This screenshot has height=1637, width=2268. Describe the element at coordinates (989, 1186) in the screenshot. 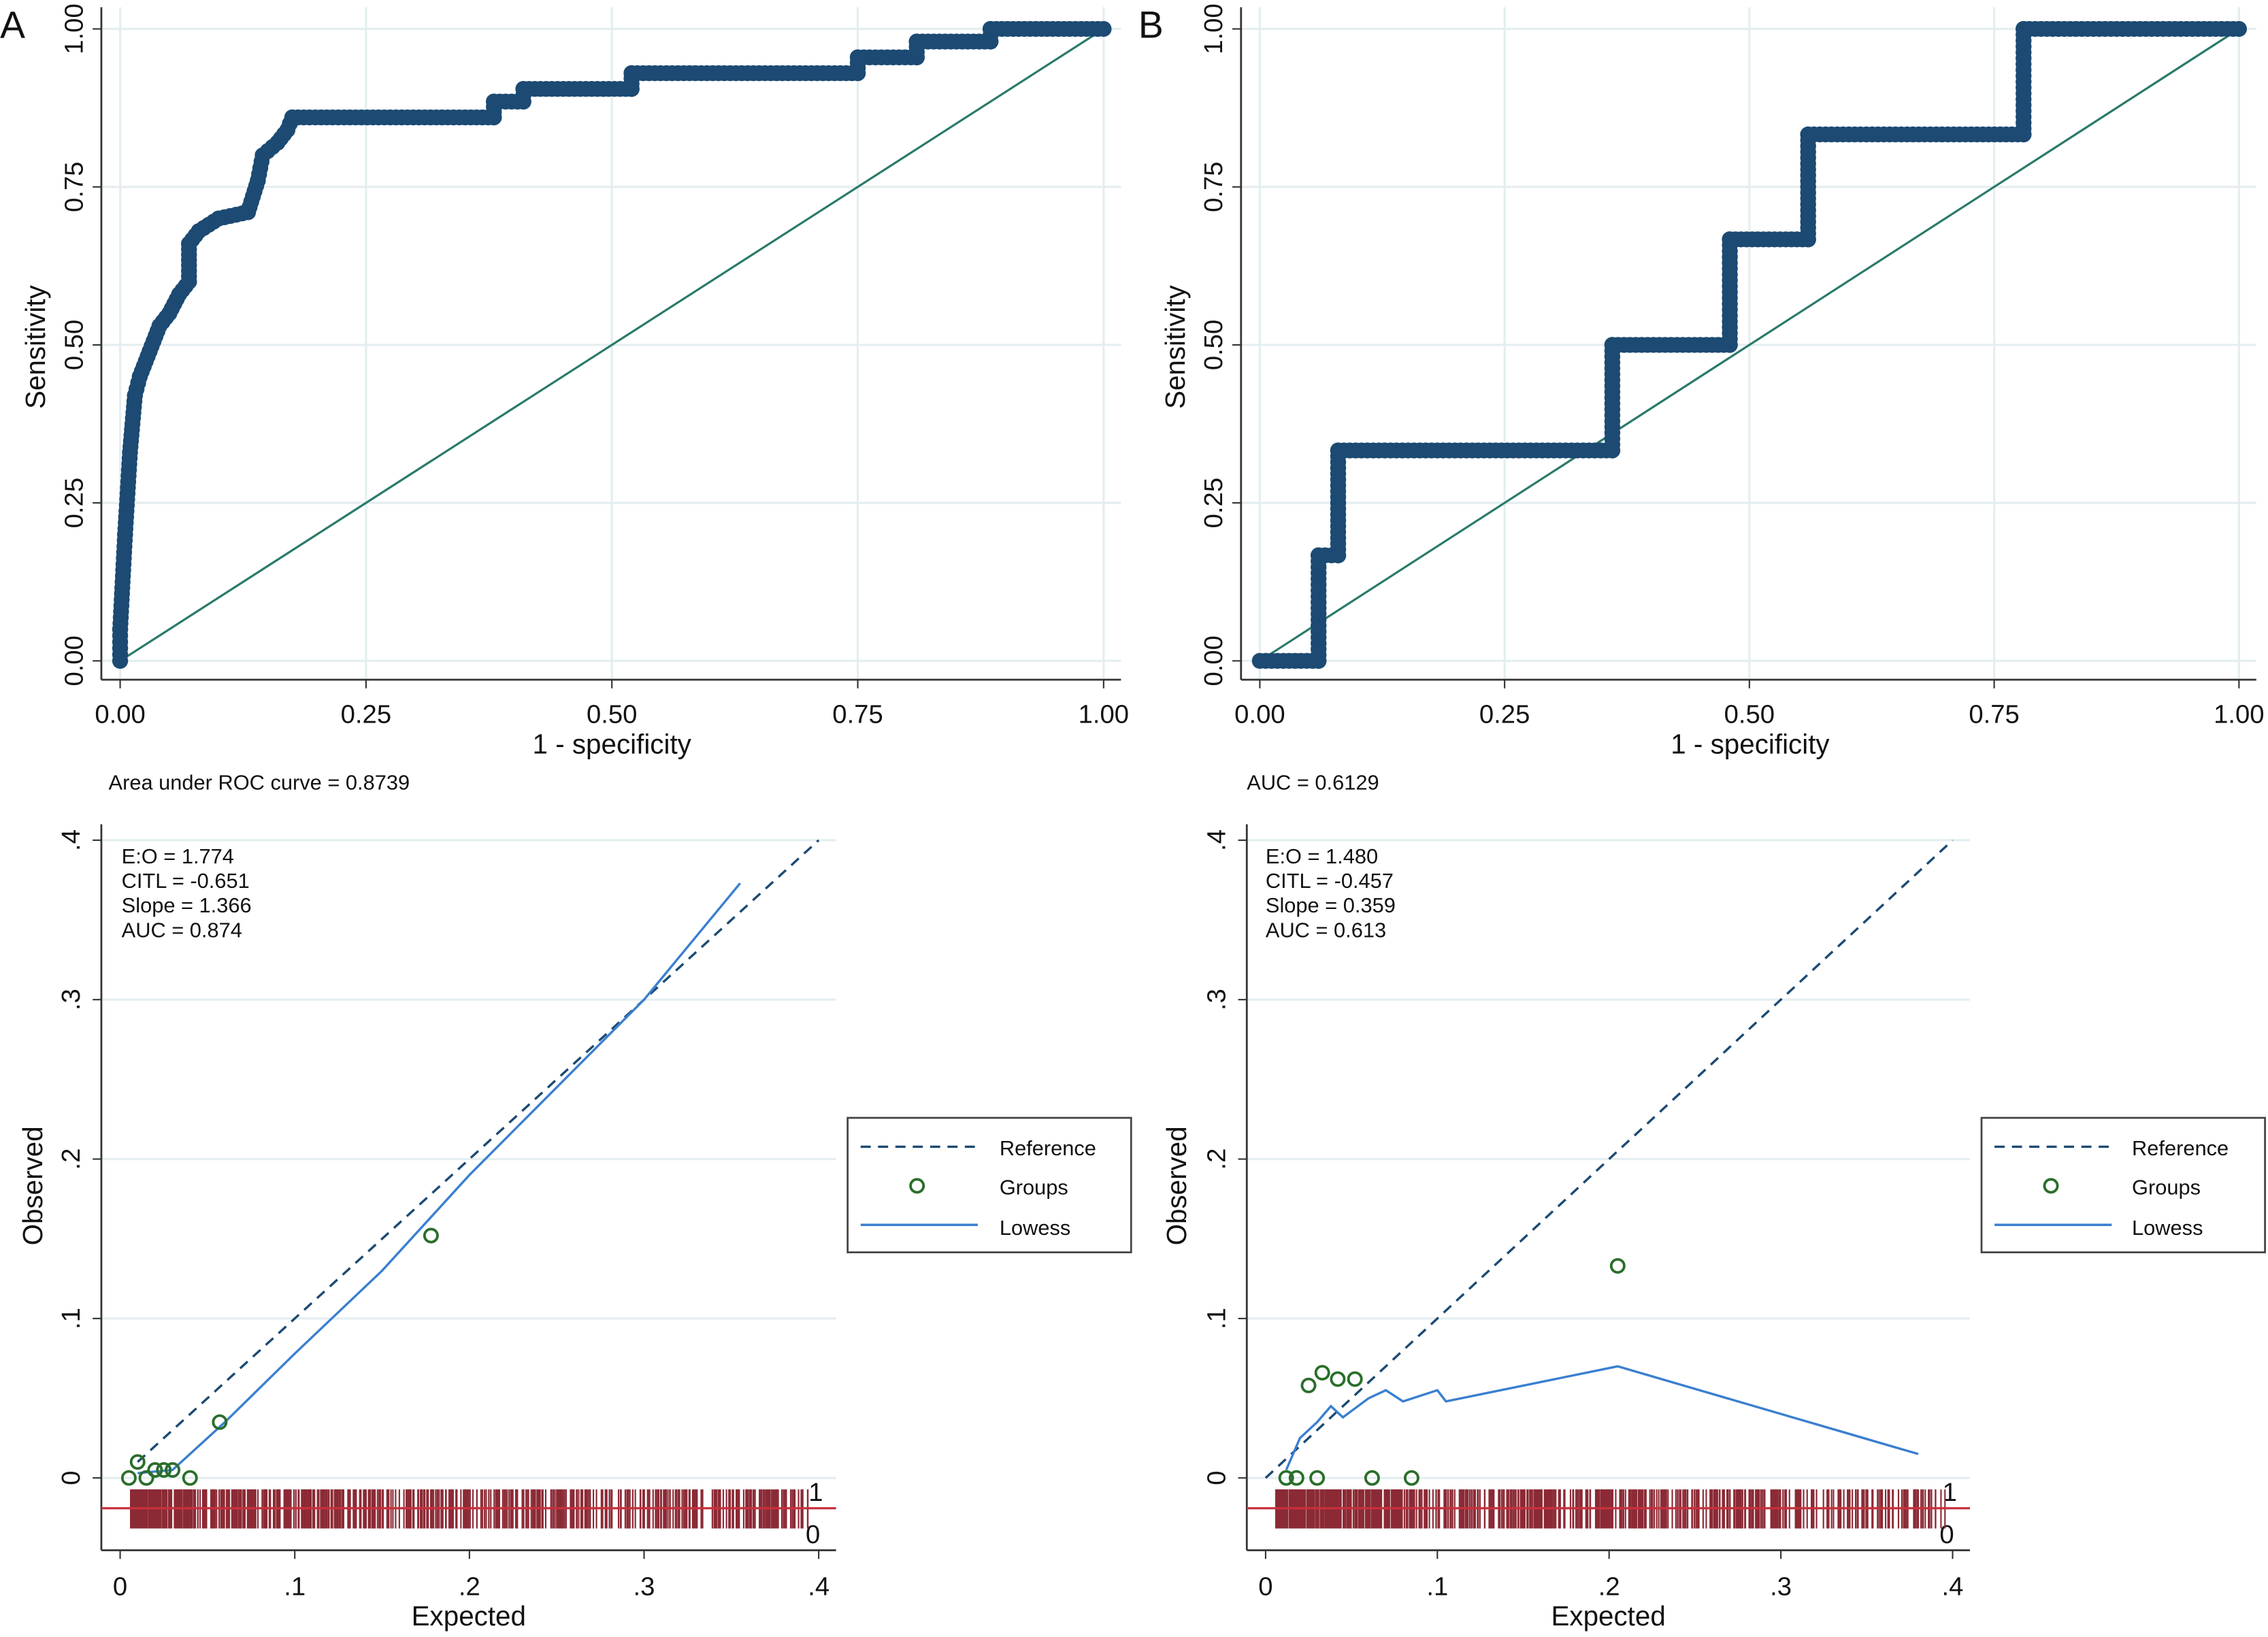

I see `cal-a-legend-box` at that location.